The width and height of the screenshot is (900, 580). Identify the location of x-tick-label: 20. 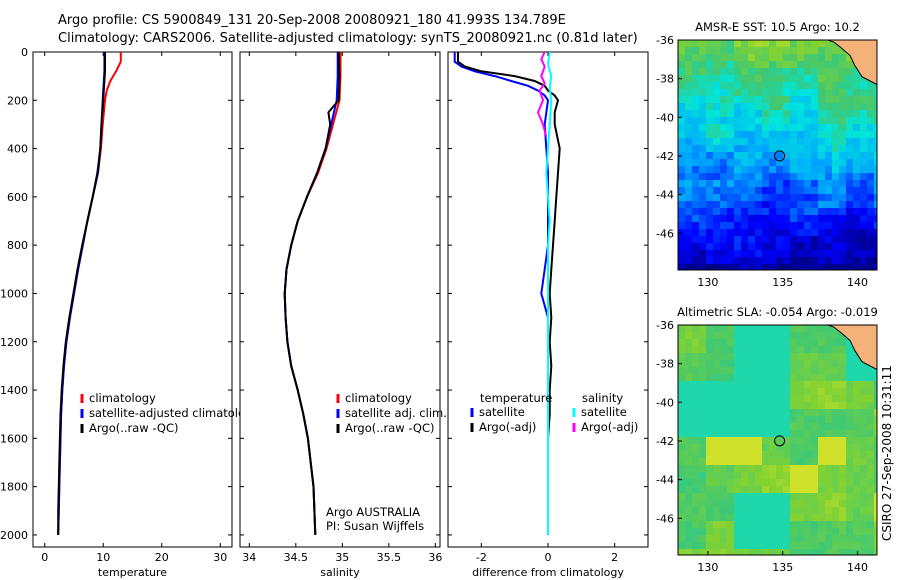
(162, 557).